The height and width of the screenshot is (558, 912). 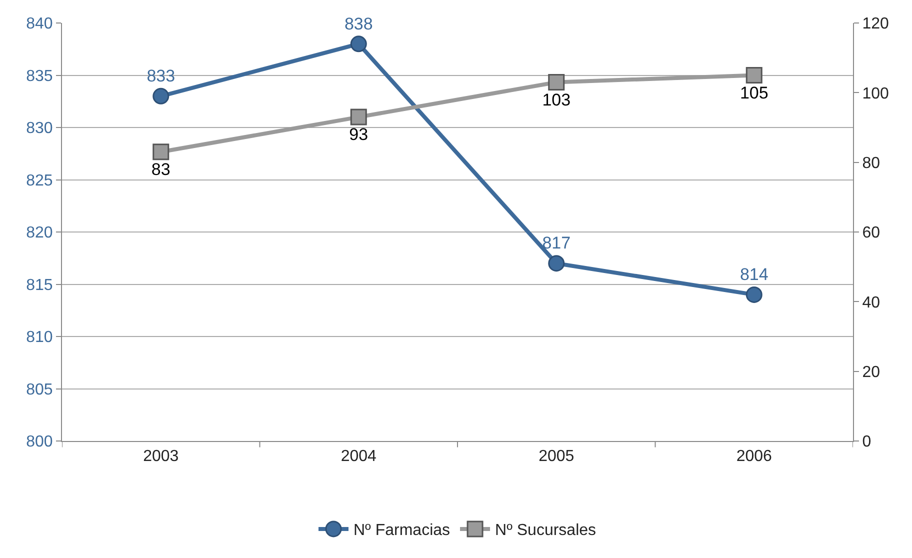 What do you see at coordinates (871, 303) in the screenshot?
I see `y2-tick-label: 40` at bounding box center [871, 303].